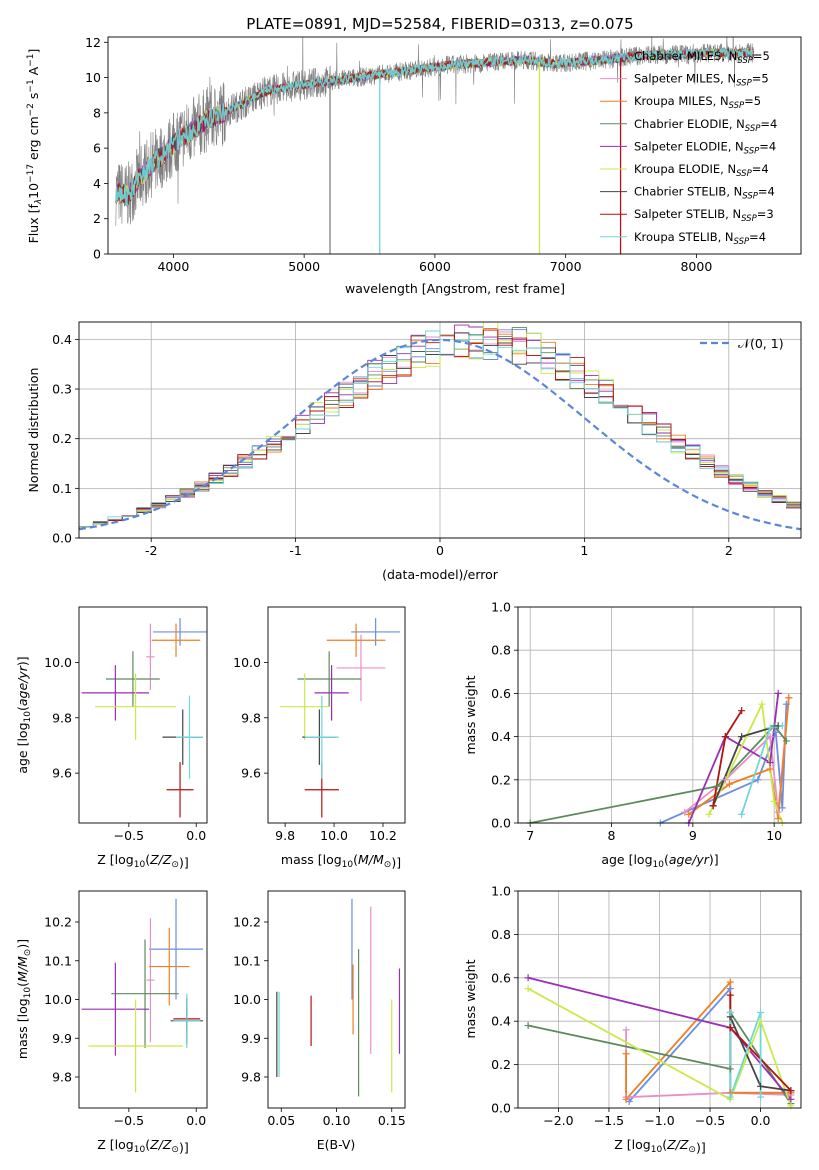 The image size is (819, 1170). Describe the element at coordinates (58, 999) in the screenshot. I see `p5-ytick-label-2: 10.0` at that location.